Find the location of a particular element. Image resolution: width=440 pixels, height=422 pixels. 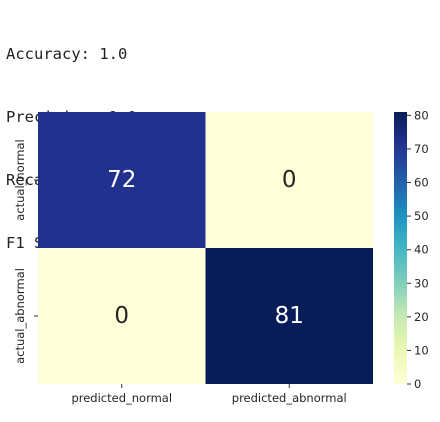

colorbar-tick-label: 50 is located at coordinates (421, 216).